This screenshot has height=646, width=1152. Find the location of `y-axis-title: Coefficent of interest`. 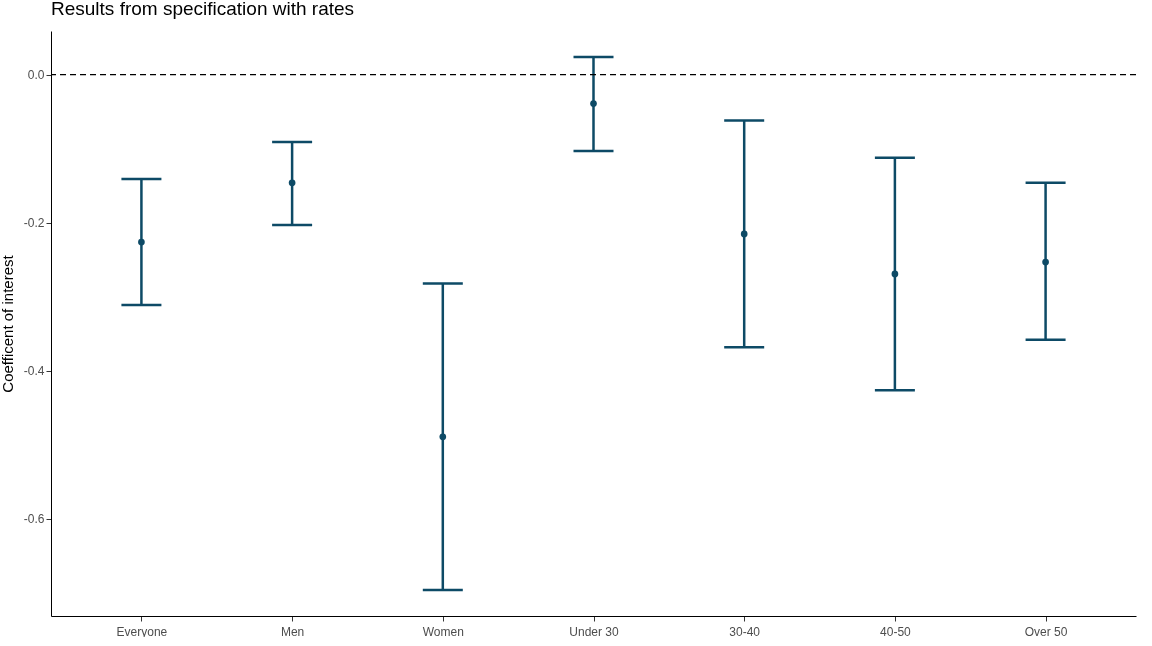

y-axis-title: Coefficent of interest is located at coordinates (8, 323).